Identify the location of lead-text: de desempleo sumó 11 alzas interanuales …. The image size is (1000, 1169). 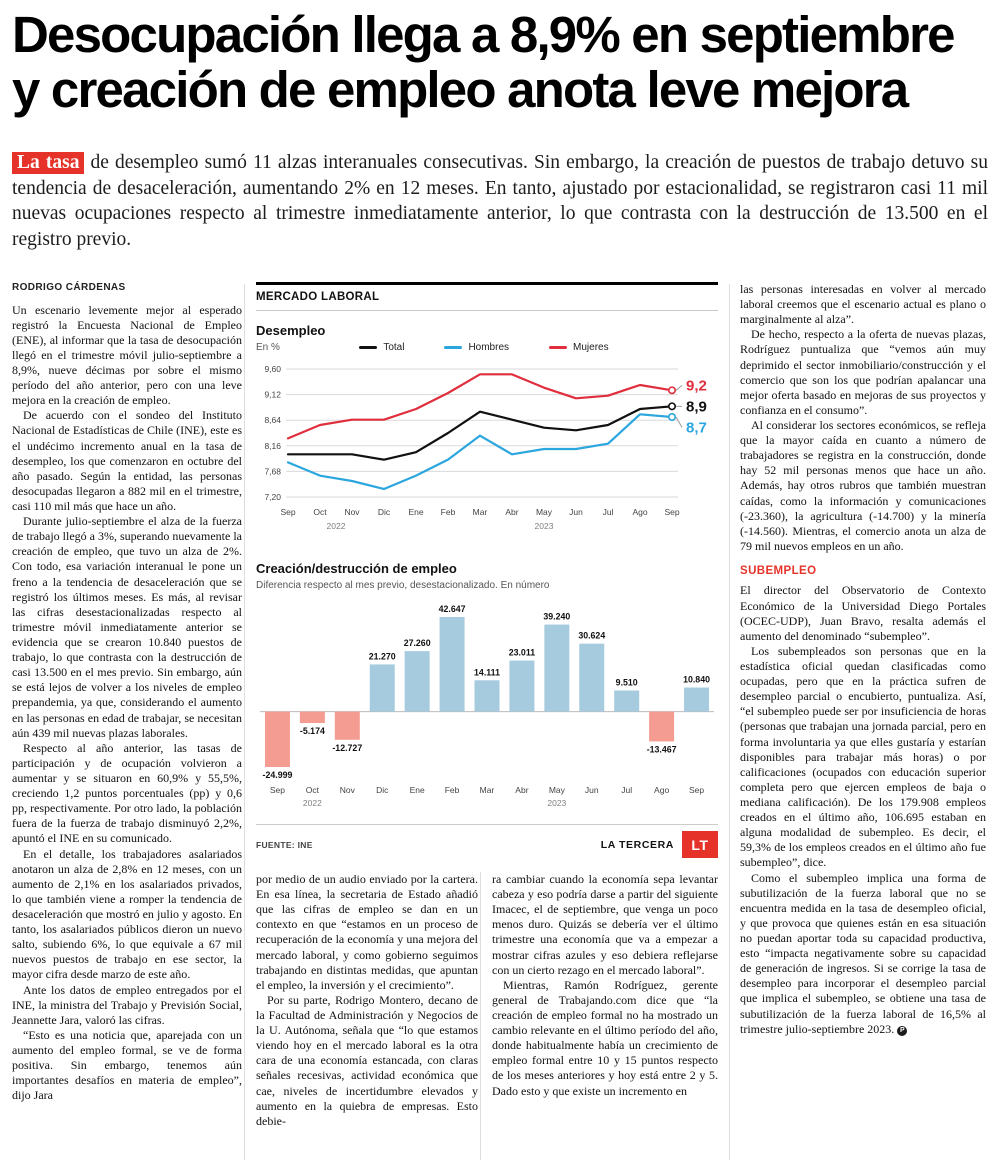
(500, 201).